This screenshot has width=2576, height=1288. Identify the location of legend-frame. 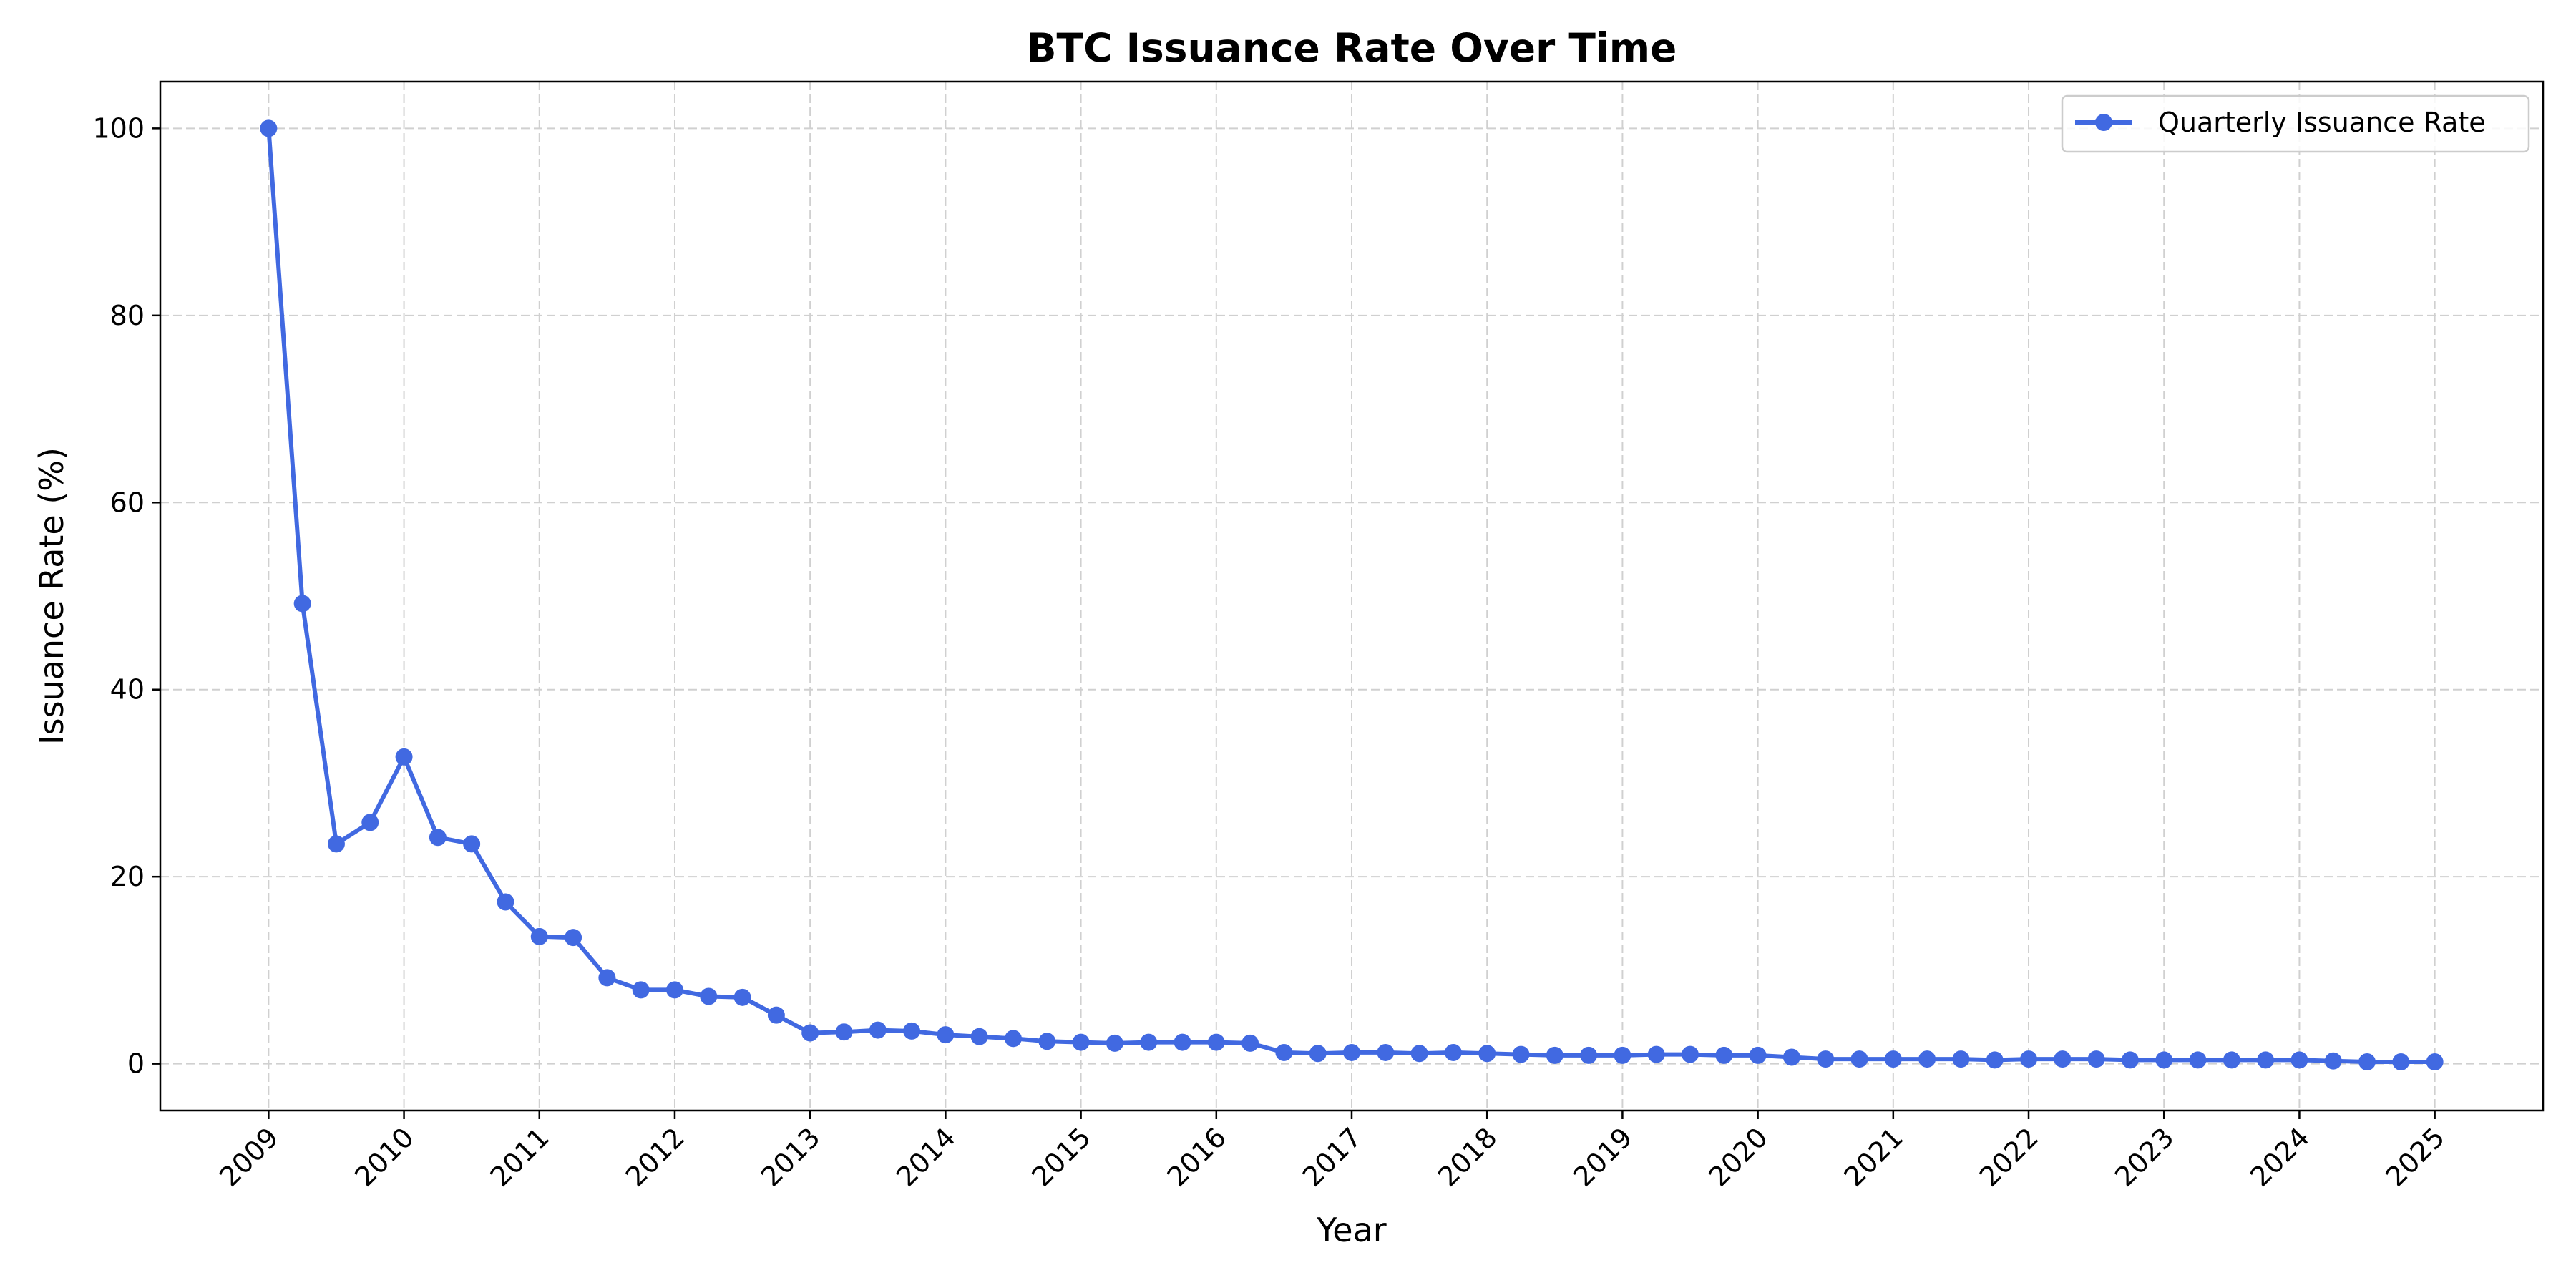
(2295, 123).